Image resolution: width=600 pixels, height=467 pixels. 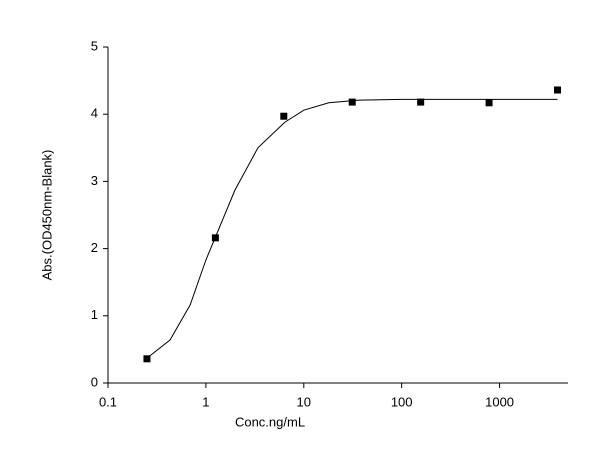 What do you see at coordinates (94, 314) in the screenshot?
I see `y-tick-label: 1` at bounding box center [94, 314].